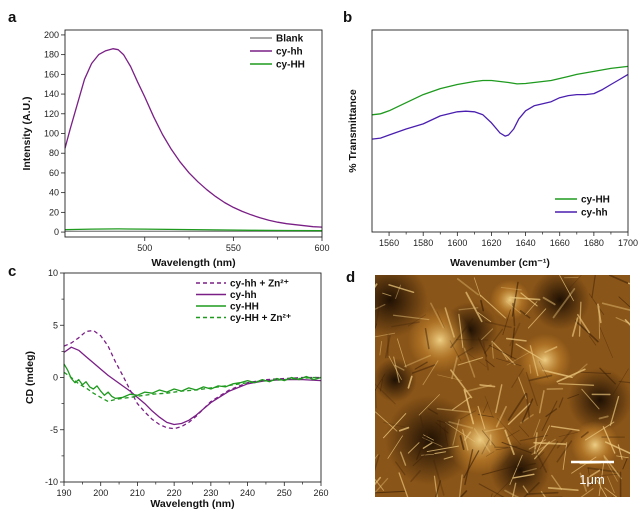 The width and height of the screenshot is (638, 512). What do you see at coordinates (56, 232) in the screenshot?
I see `y-tick-label: 0` at bounding box center [56, 232].